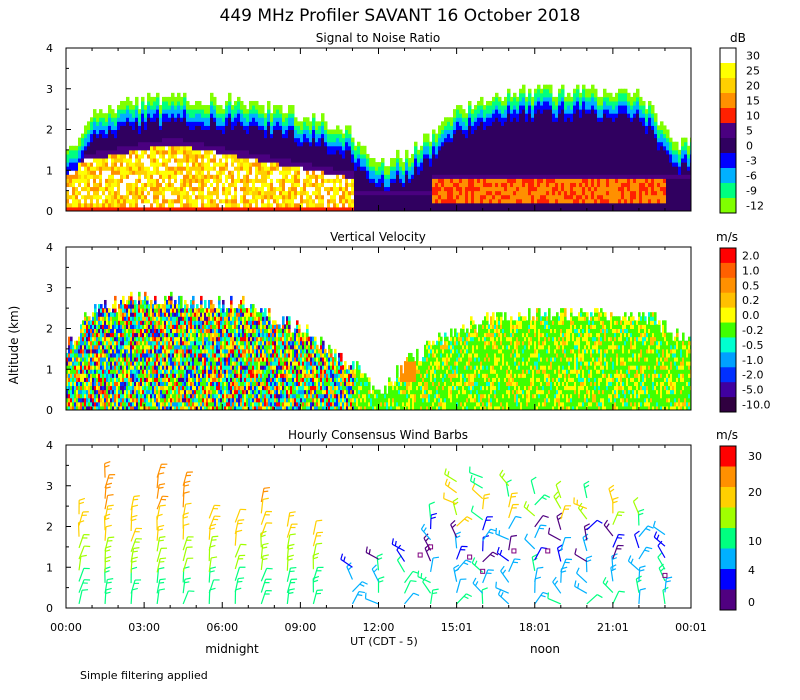 The width and height of the screenshot is (800, 700). What do you see at coordinates (727, 237) in the screenshot?
I see `colorbar2-units: m/s` at bounding box center [727, 237].